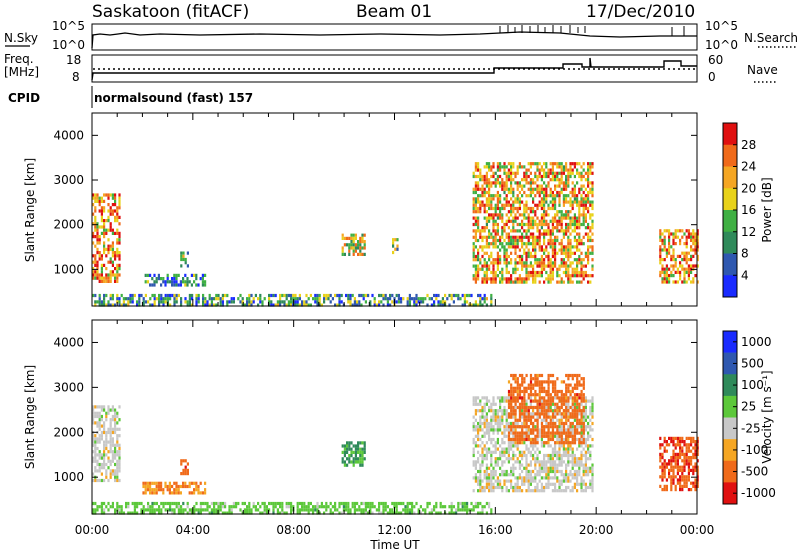 The image size is (800, 554). I want to click on x-tick-label: 08:00, so click(293, 530).